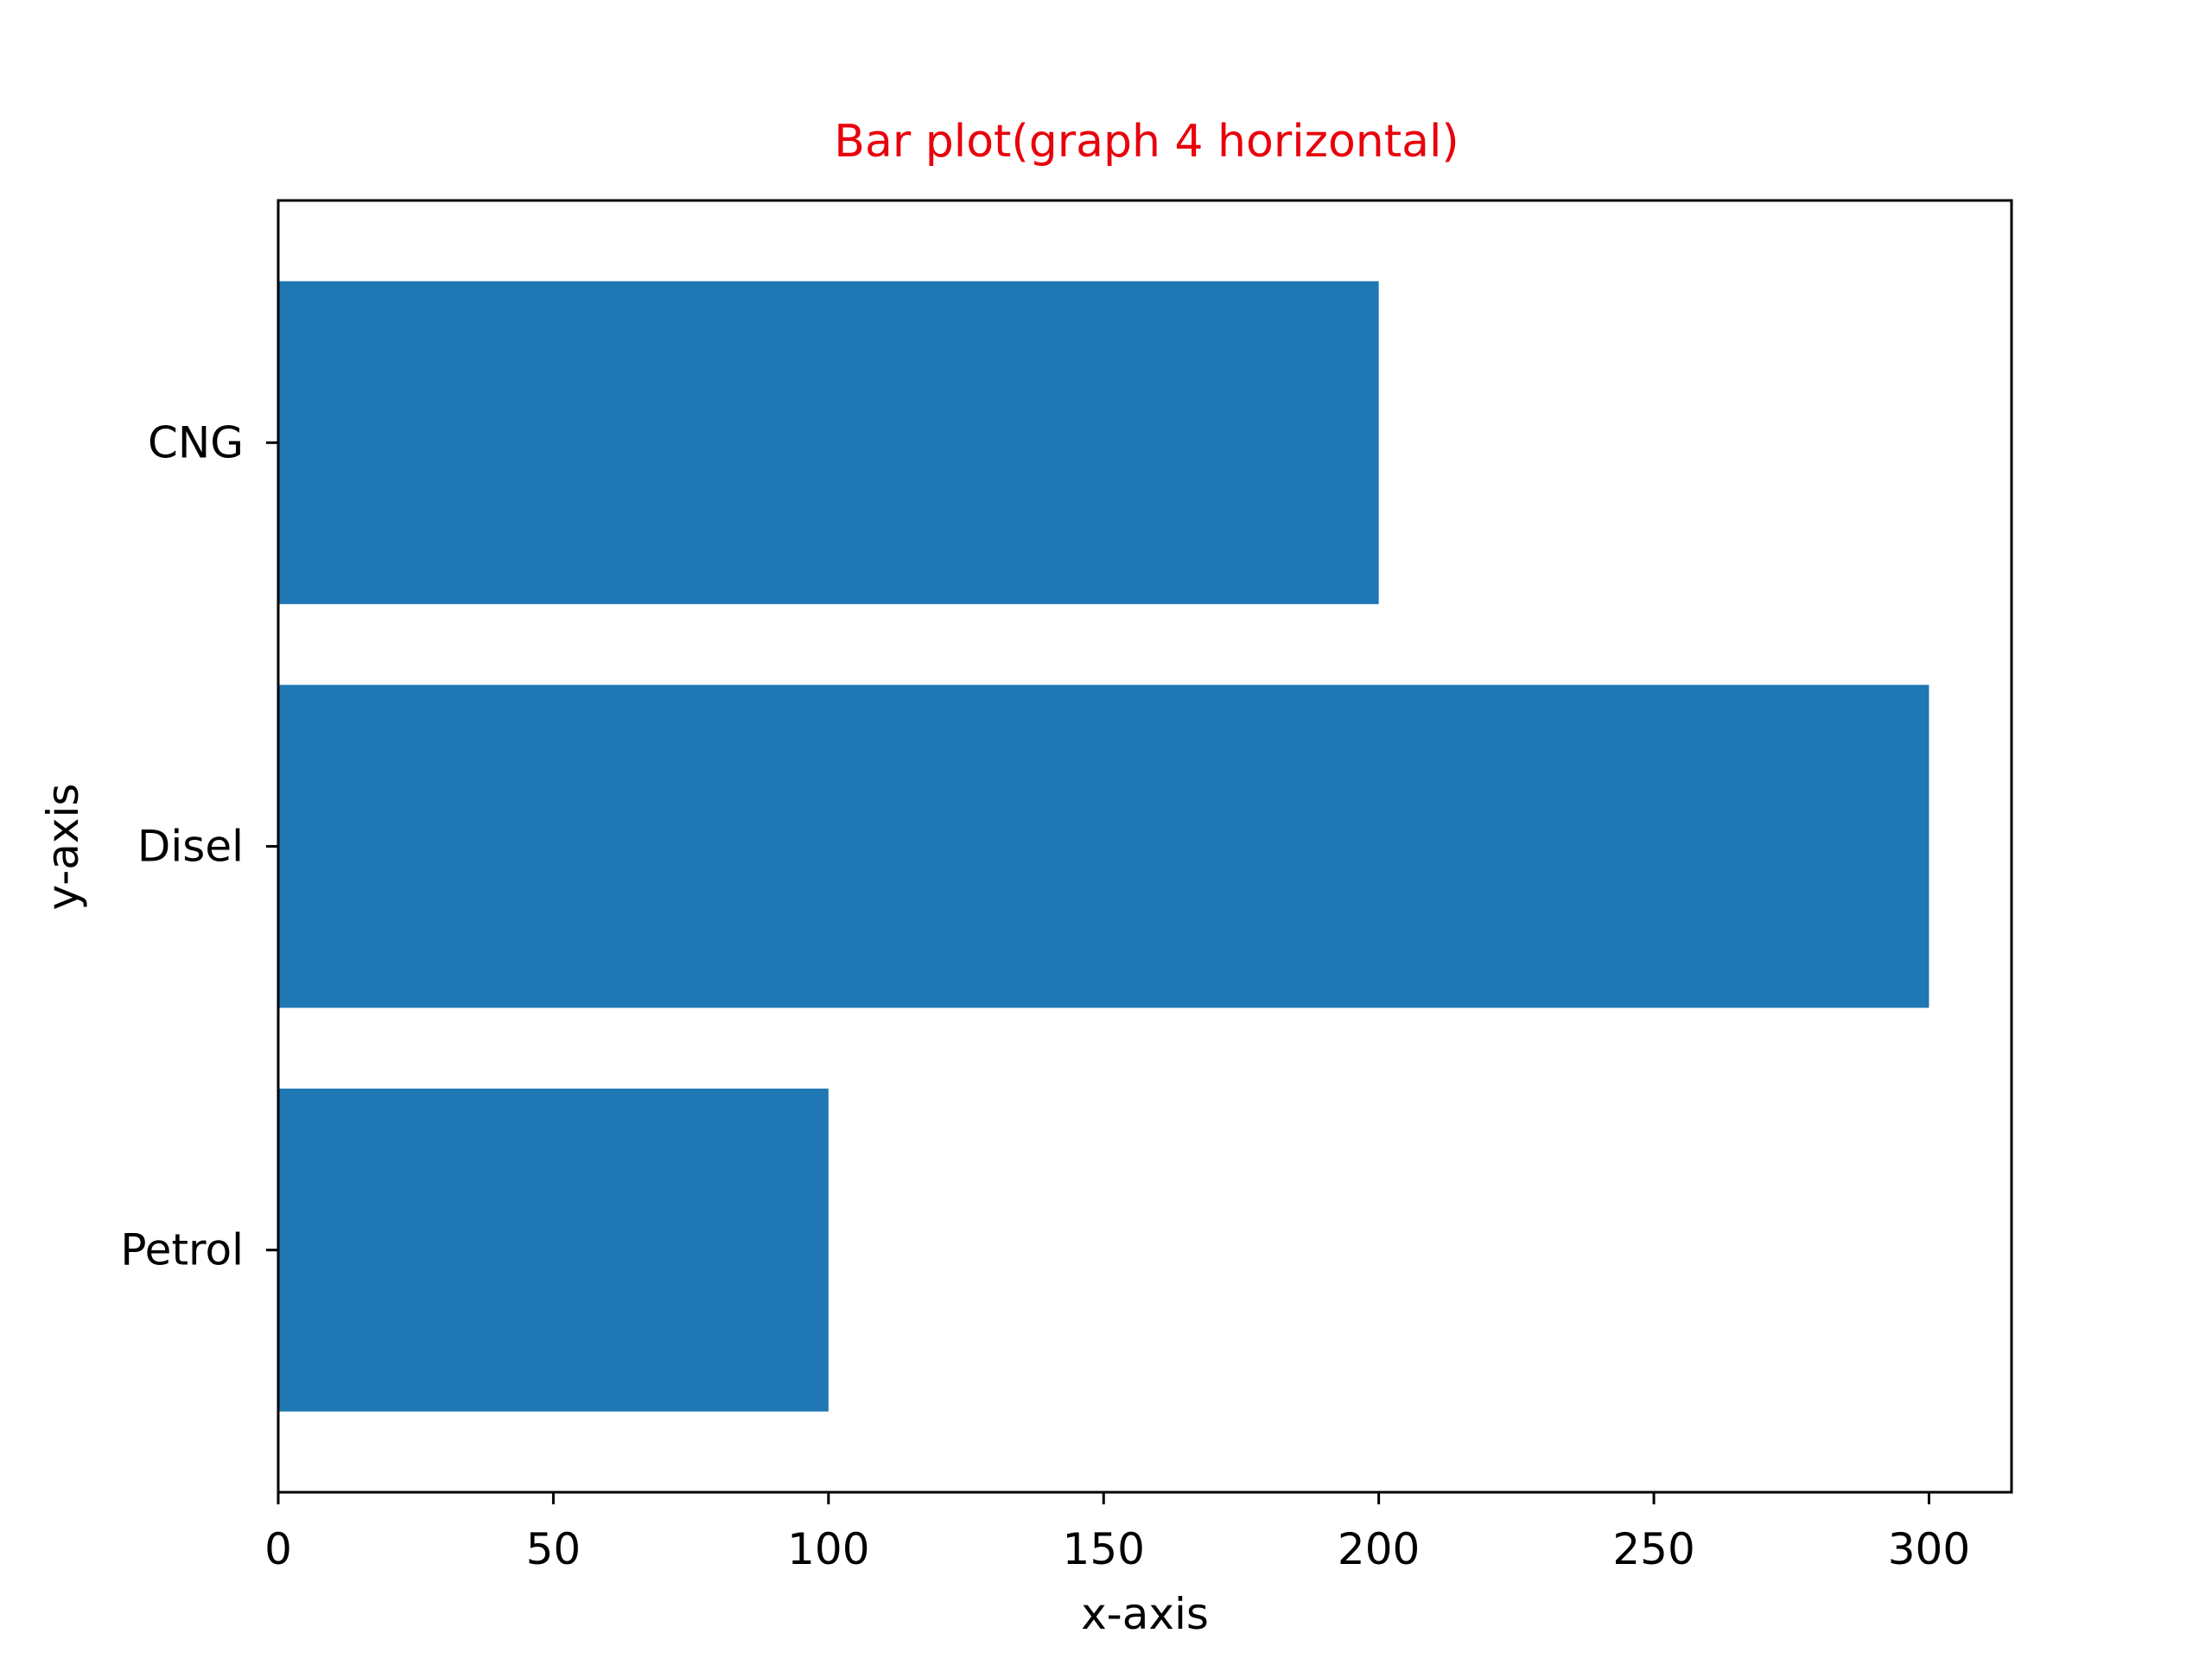  What do you see at coordinates (278, 1549) in the screenshot?
I see `x-tick-label: 0` at bounding box center [278, 1549].